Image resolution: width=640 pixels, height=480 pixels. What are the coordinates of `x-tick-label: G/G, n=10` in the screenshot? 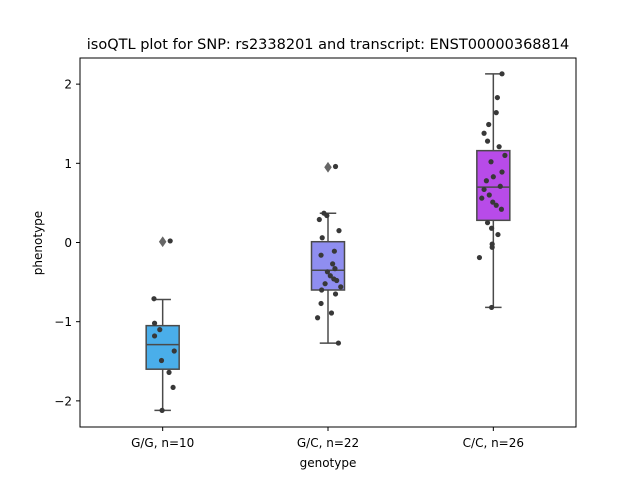 It's located at (162, 443).